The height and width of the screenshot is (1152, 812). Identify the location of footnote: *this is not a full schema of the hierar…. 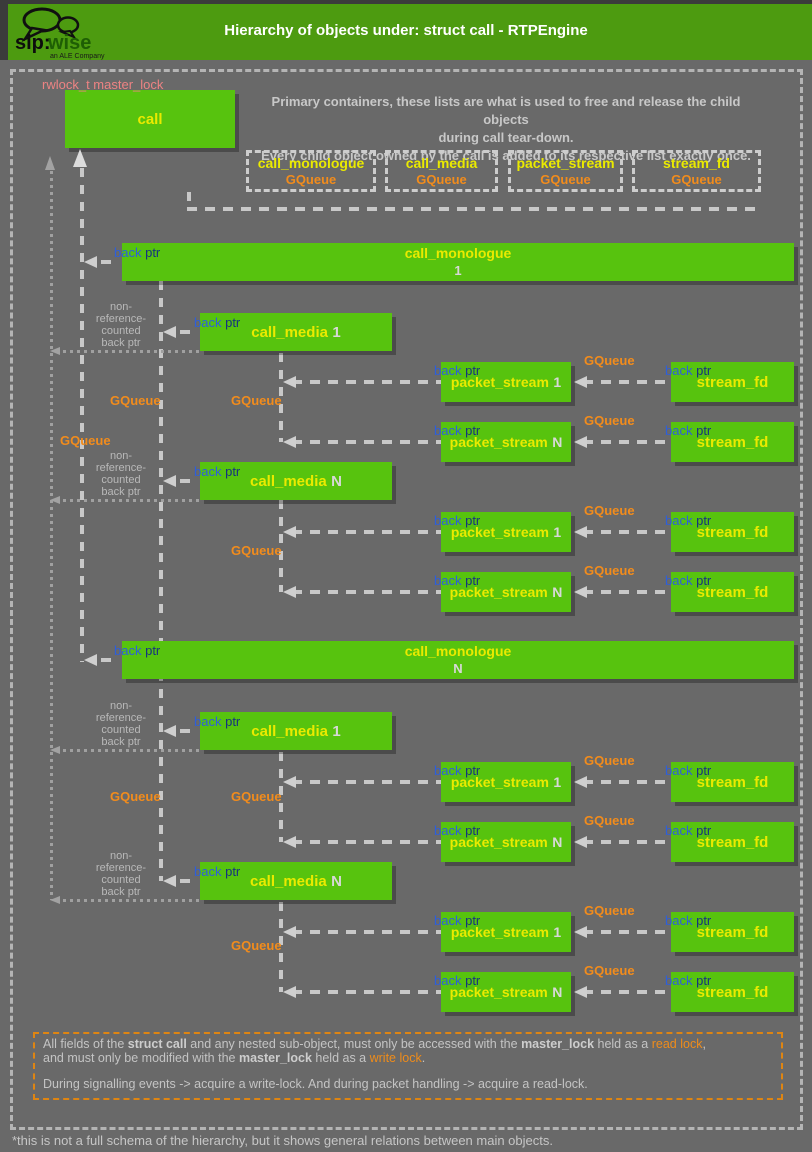
(282, 1140).